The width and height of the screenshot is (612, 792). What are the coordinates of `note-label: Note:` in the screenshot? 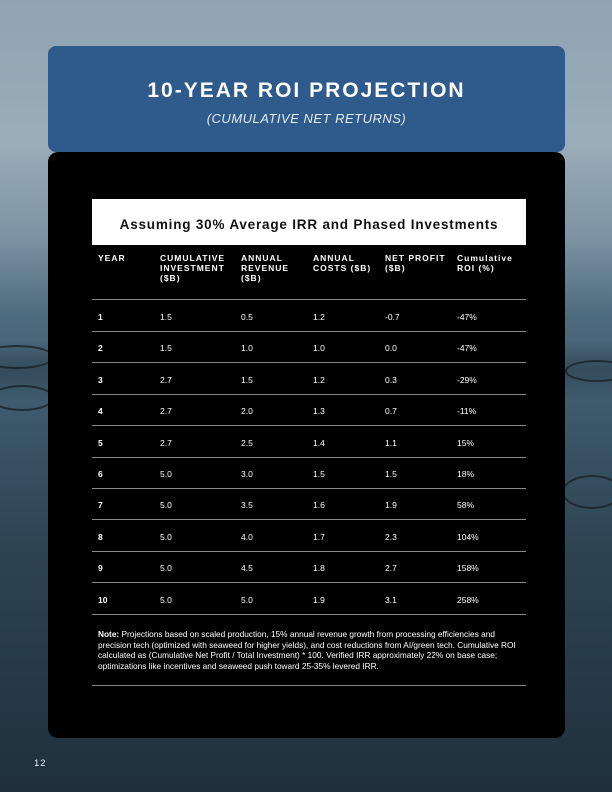 It's located at (109, 634).